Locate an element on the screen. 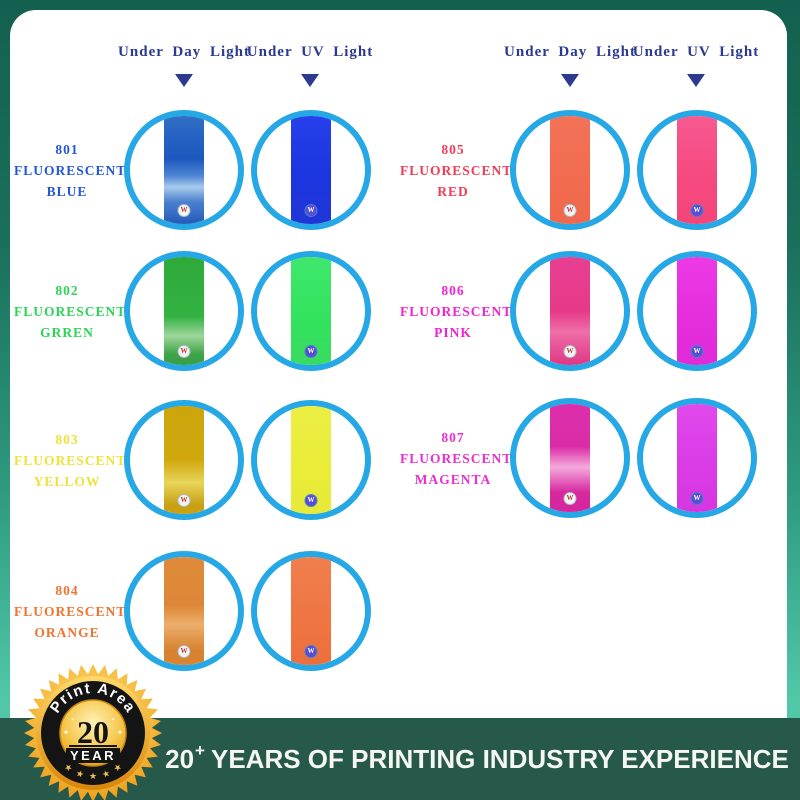 Image resolution: width=800 pixels, height=800 pixels. swatch-color-name: MAGENTA is located at coordinates (453, 479).